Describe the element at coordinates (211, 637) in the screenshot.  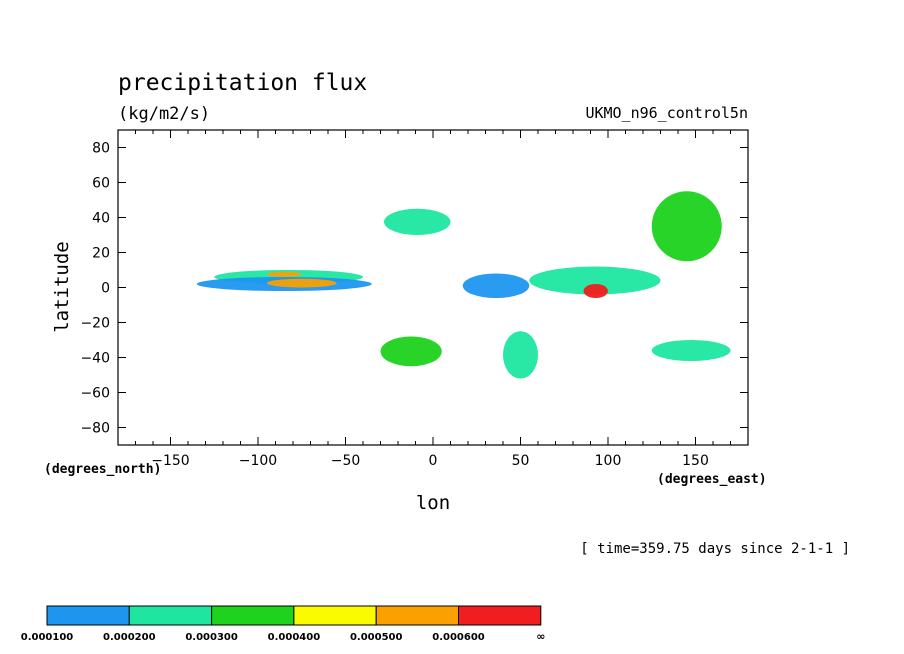
I see `legend-label: 0.000300` at that location.